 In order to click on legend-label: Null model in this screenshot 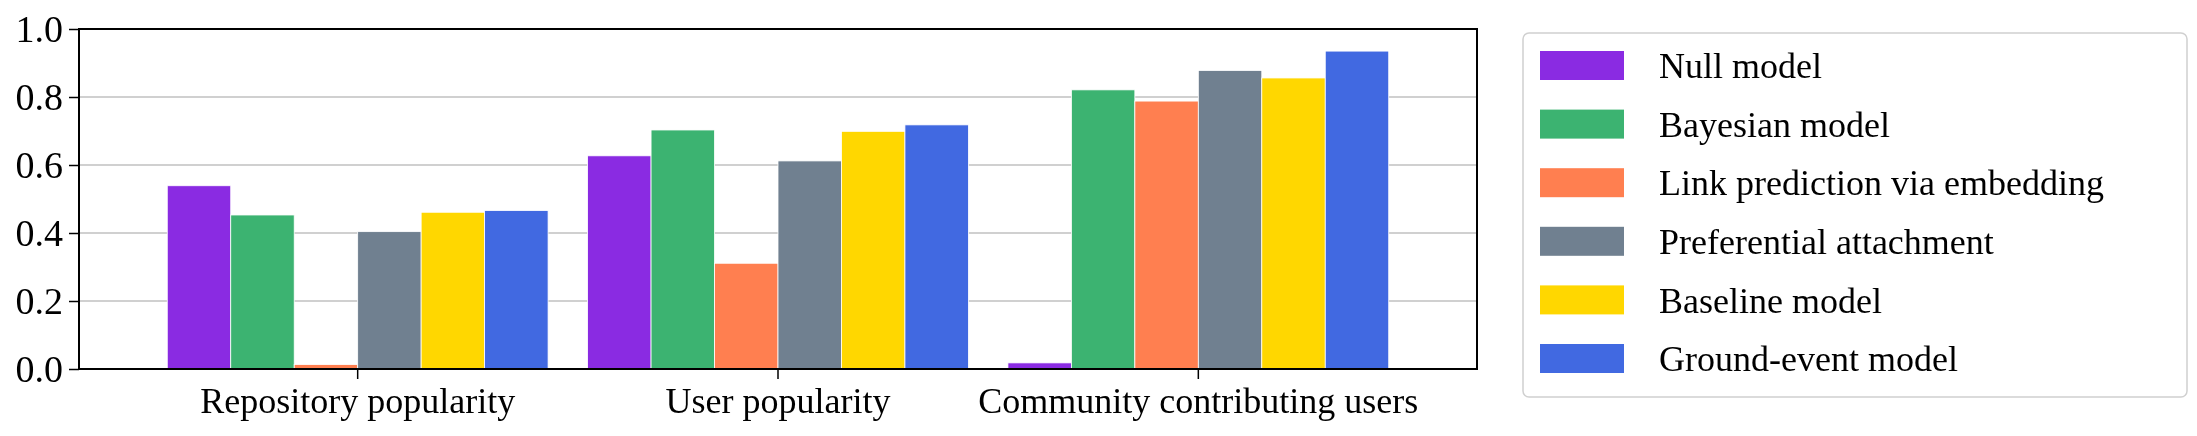, I will do `click(1740, 66)`.